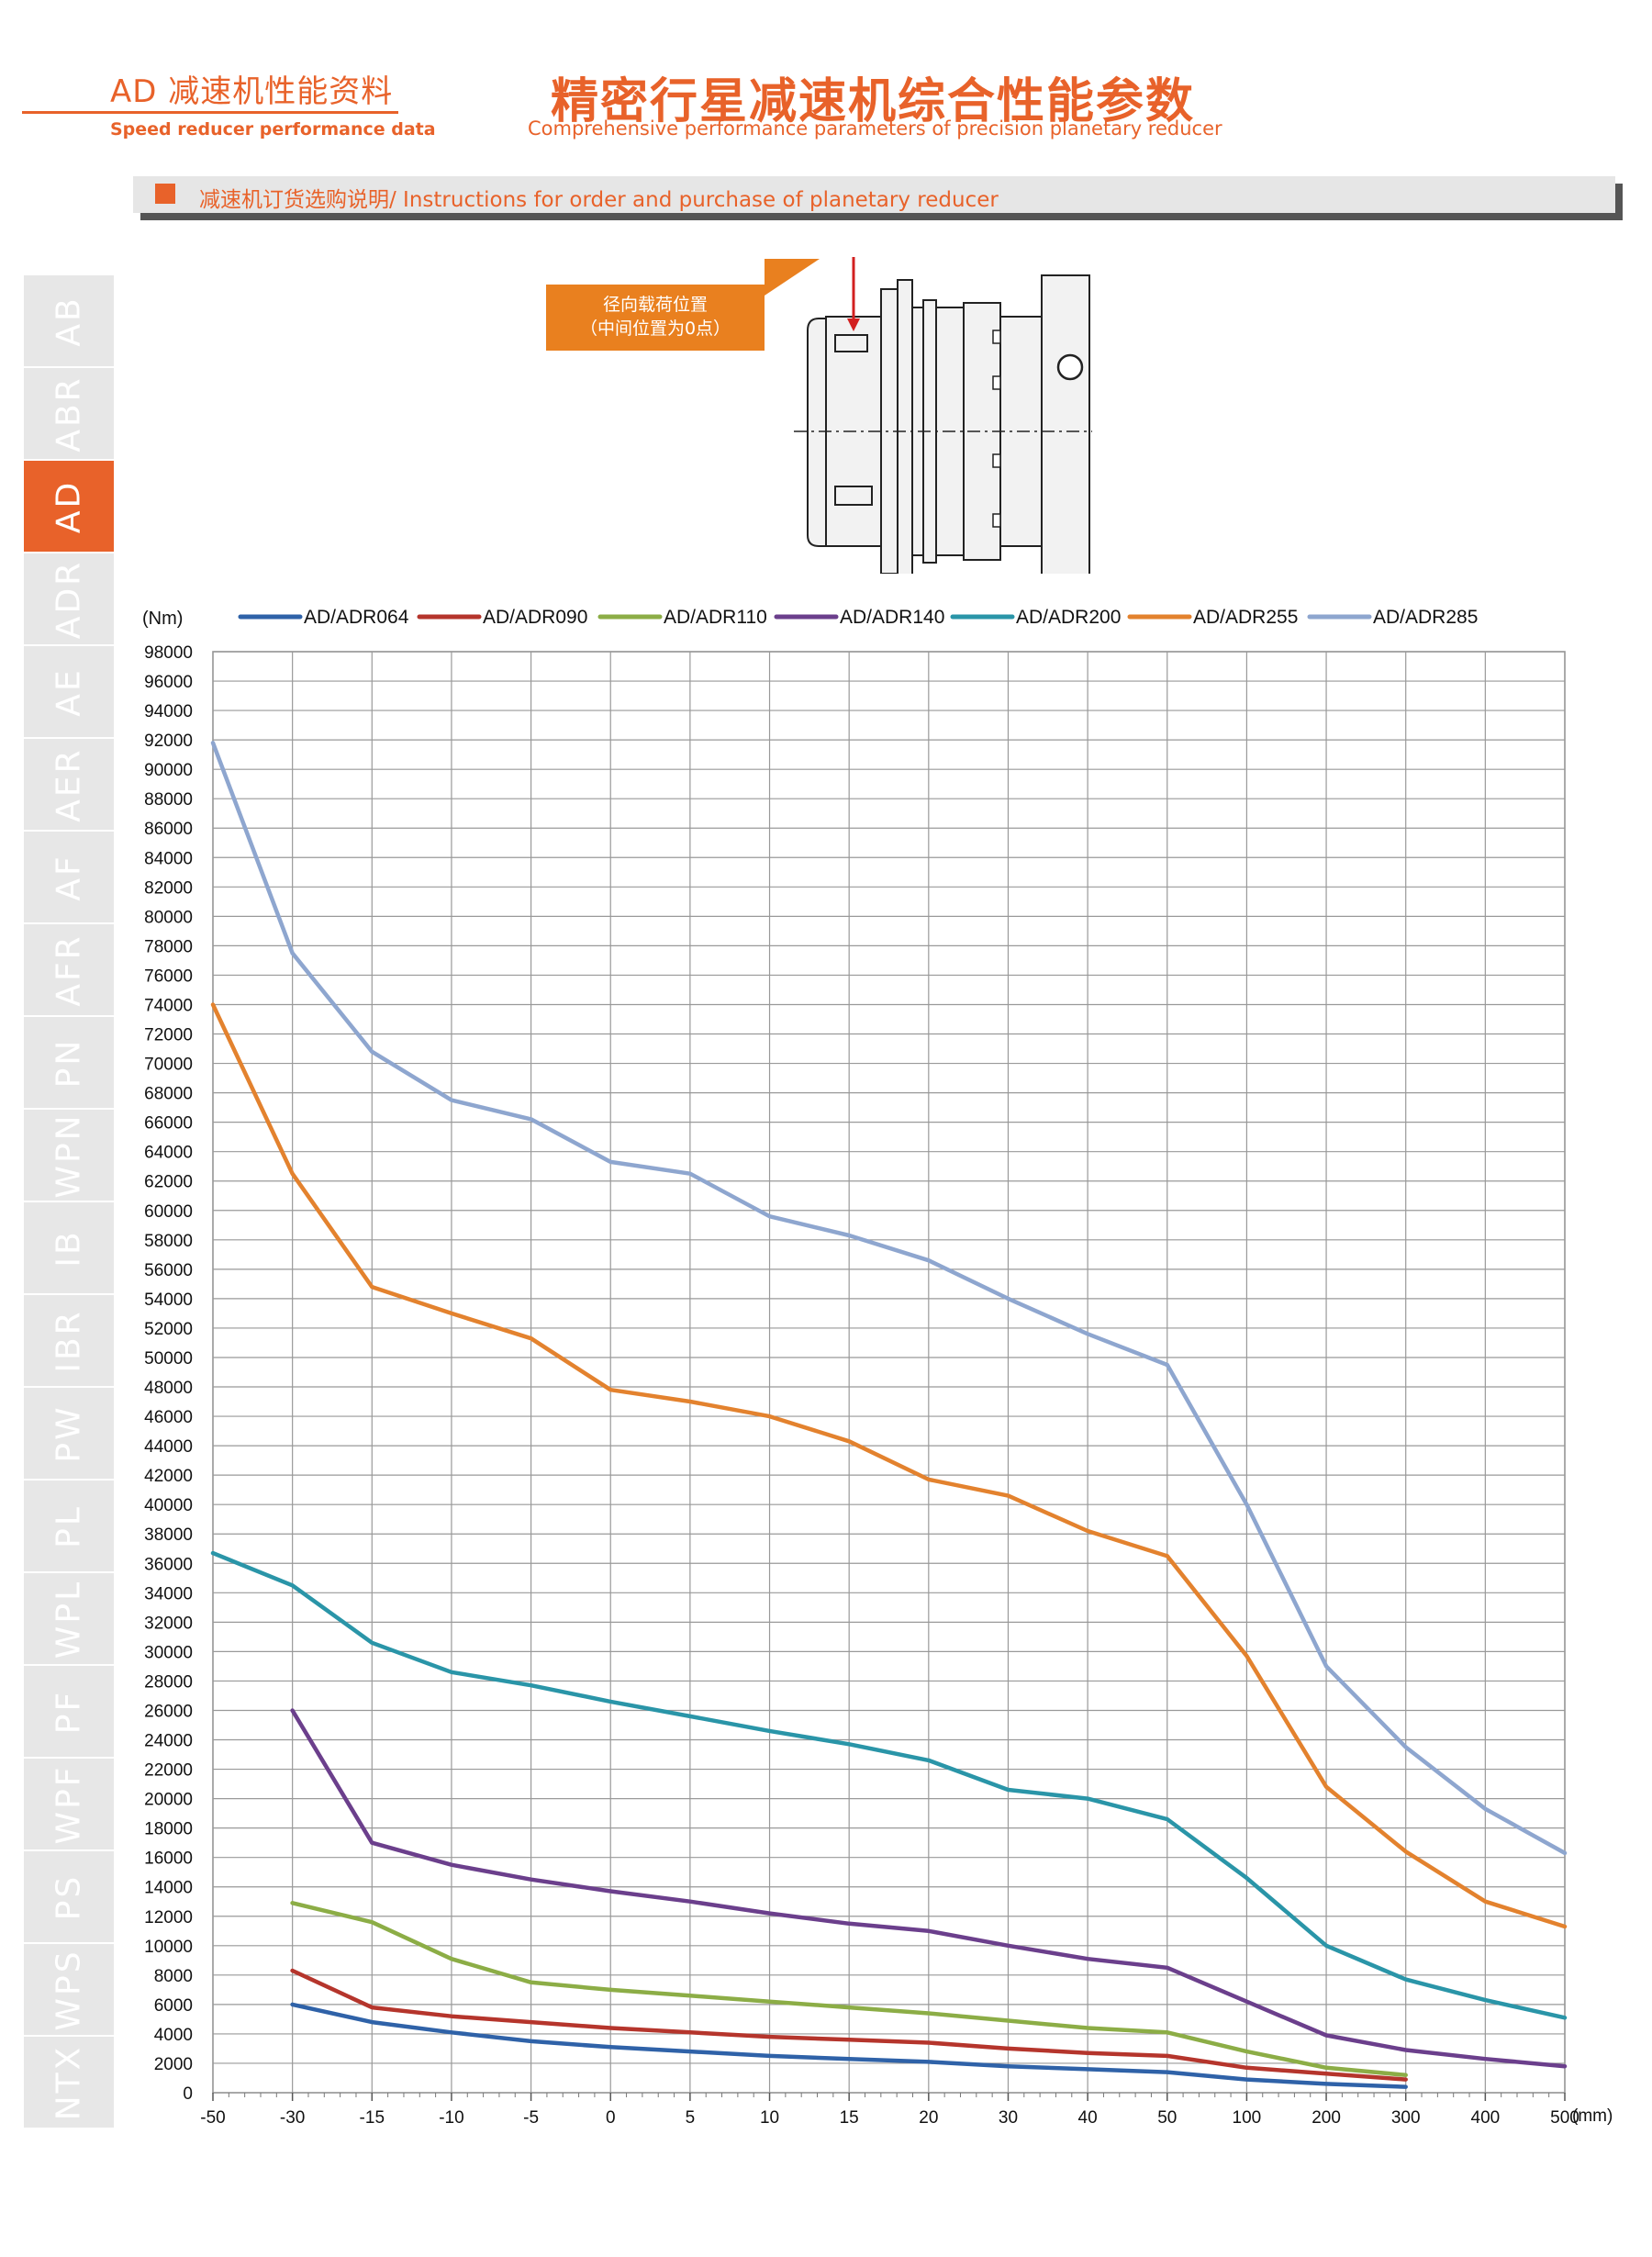  I want to click on y-tick-label: 34000, so click(168, 1593).